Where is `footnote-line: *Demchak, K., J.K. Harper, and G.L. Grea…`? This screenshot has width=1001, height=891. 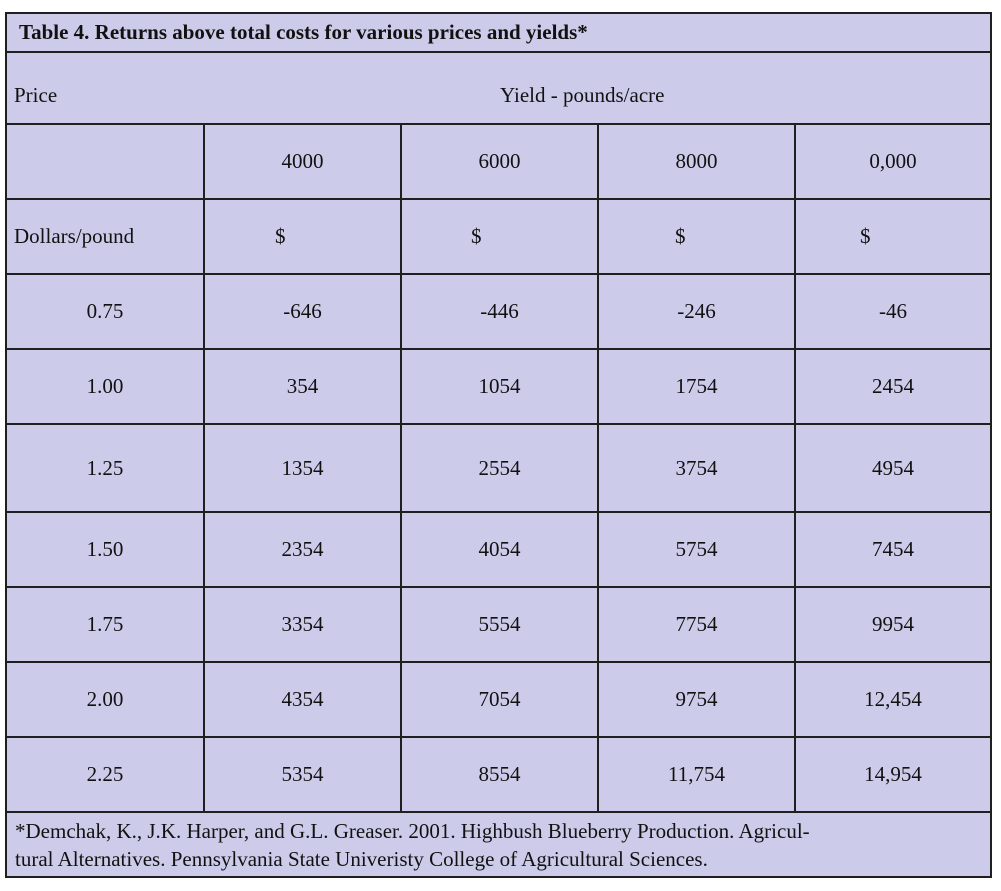 footnote-line: *Demchak, K., J.K. Harper, and G.L. Grea… is located at coordinates (412, 831).